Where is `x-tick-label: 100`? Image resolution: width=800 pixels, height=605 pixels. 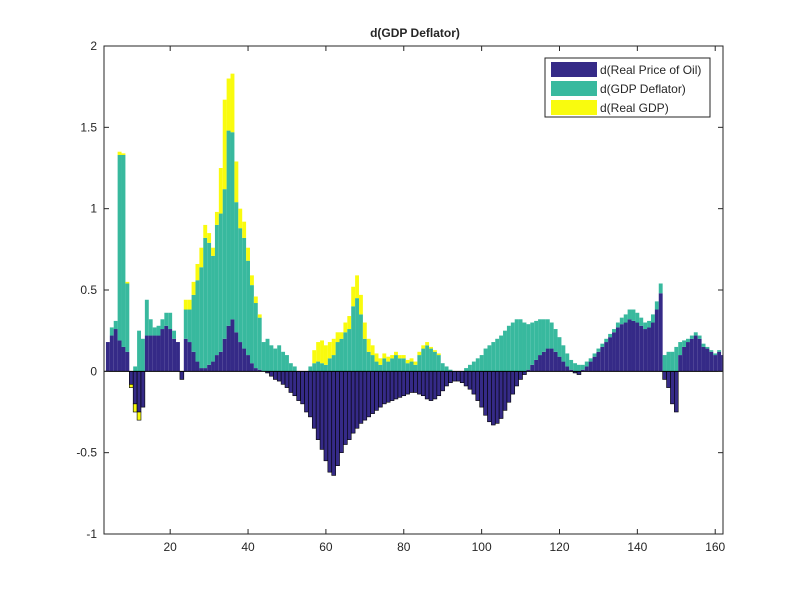
x-tick-label: 100 is located at coordinates (482, 547).